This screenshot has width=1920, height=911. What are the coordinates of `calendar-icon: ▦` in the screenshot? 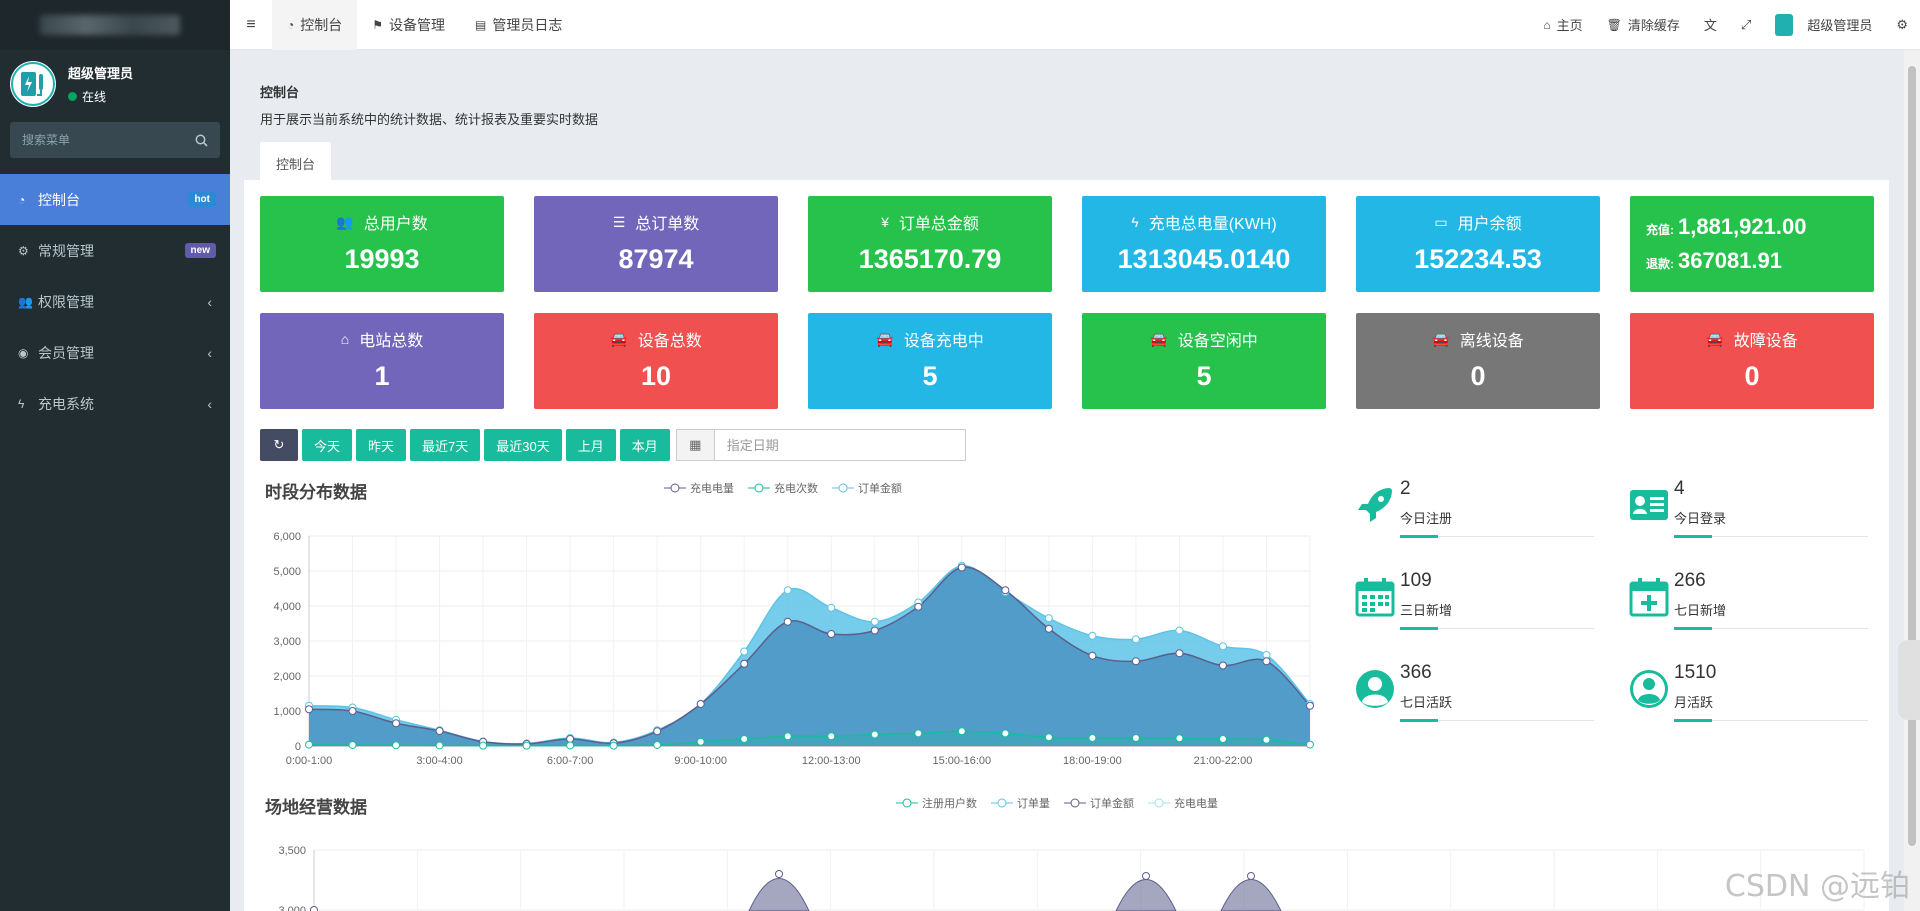 It's located at (695, 445).